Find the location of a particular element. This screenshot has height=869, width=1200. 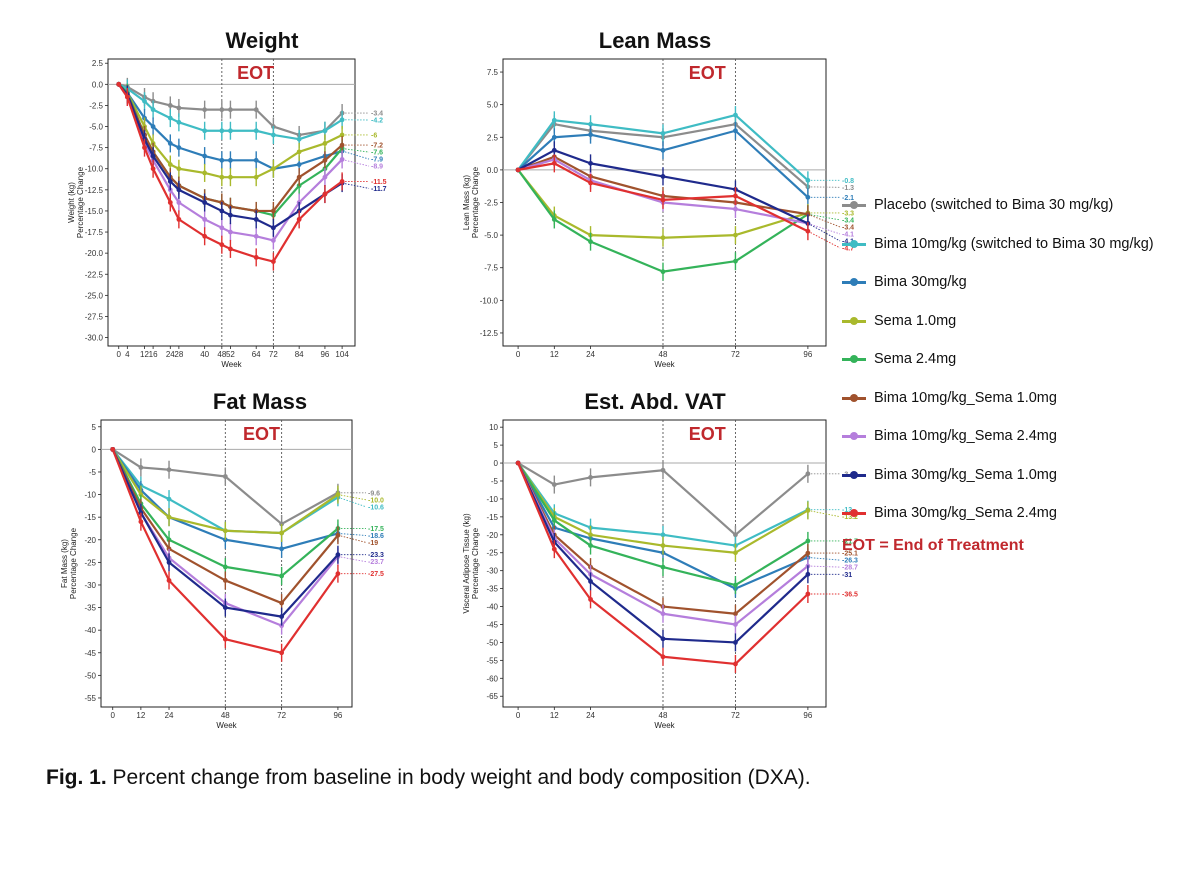

x-tick-label: 28 is located at coordinates (178, 354).